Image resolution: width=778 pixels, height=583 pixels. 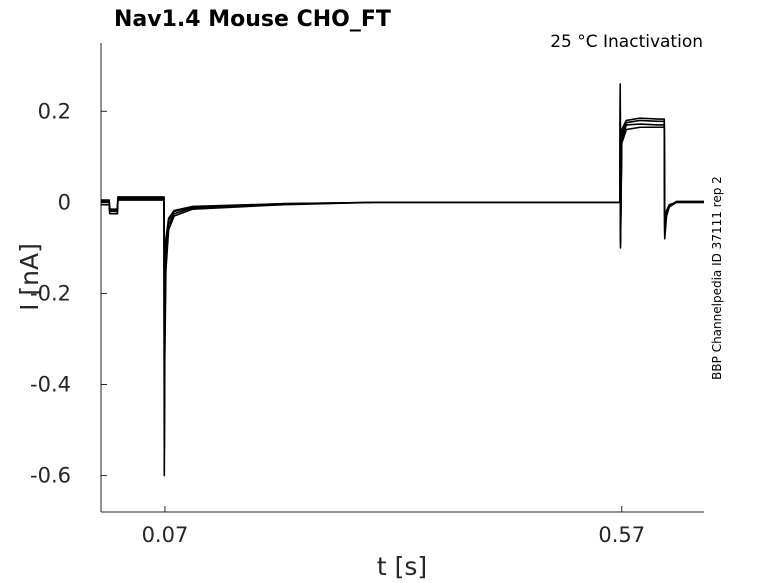 What do you see at coordinates (54, 111) in the screenshot?
I see `y-tick-label: 0.2` at bounding box center [54, 111].